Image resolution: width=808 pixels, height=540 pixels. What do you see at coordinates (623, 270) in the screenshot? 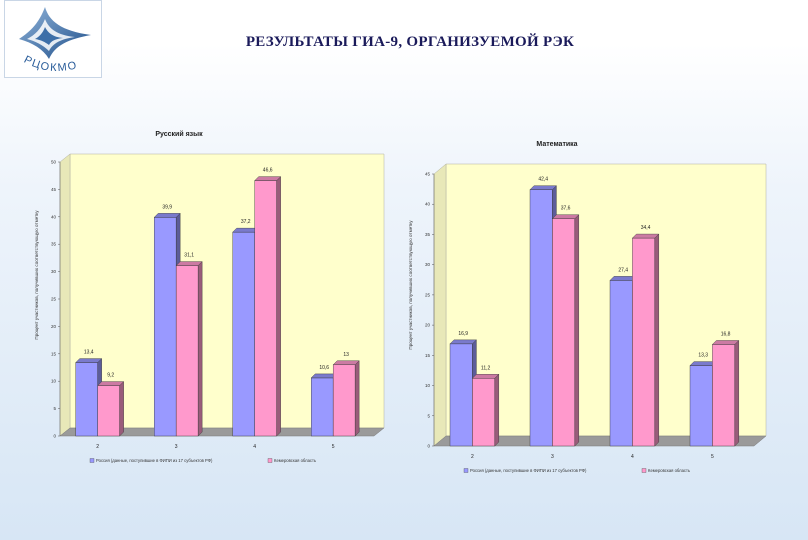
I see `data-label: 27,4` at bounding box center [623, 270].